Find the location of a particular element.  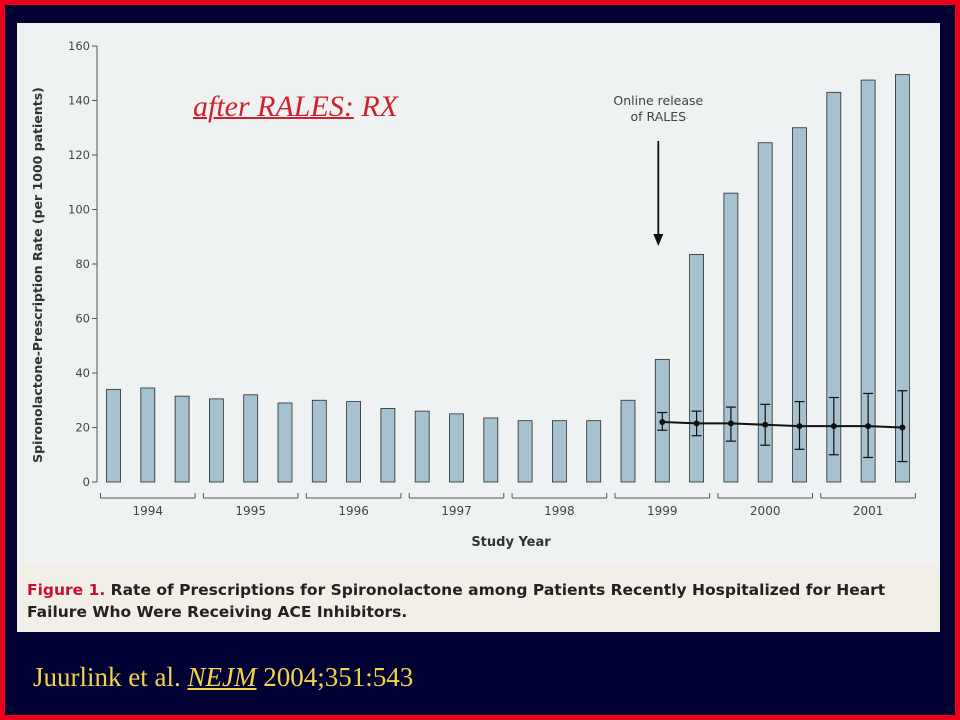

y-tick-label: 0 is located at coordinates (86, 482).